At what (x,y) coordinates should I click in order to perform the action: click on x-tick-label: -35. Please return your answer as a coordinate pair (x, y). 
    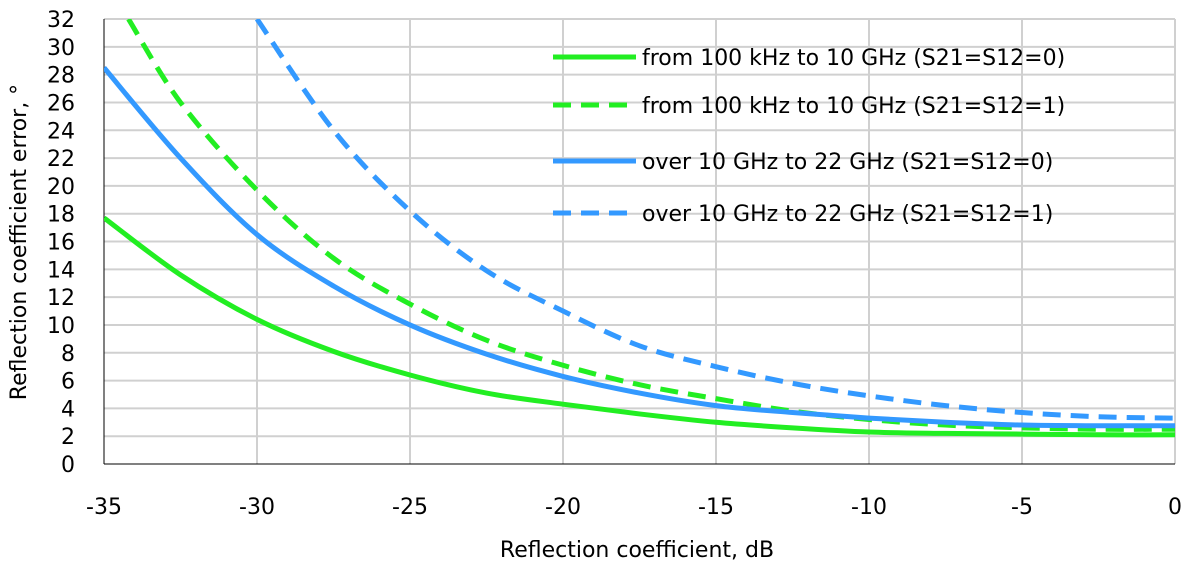
    Looking at the image, I should click on (104, 507).